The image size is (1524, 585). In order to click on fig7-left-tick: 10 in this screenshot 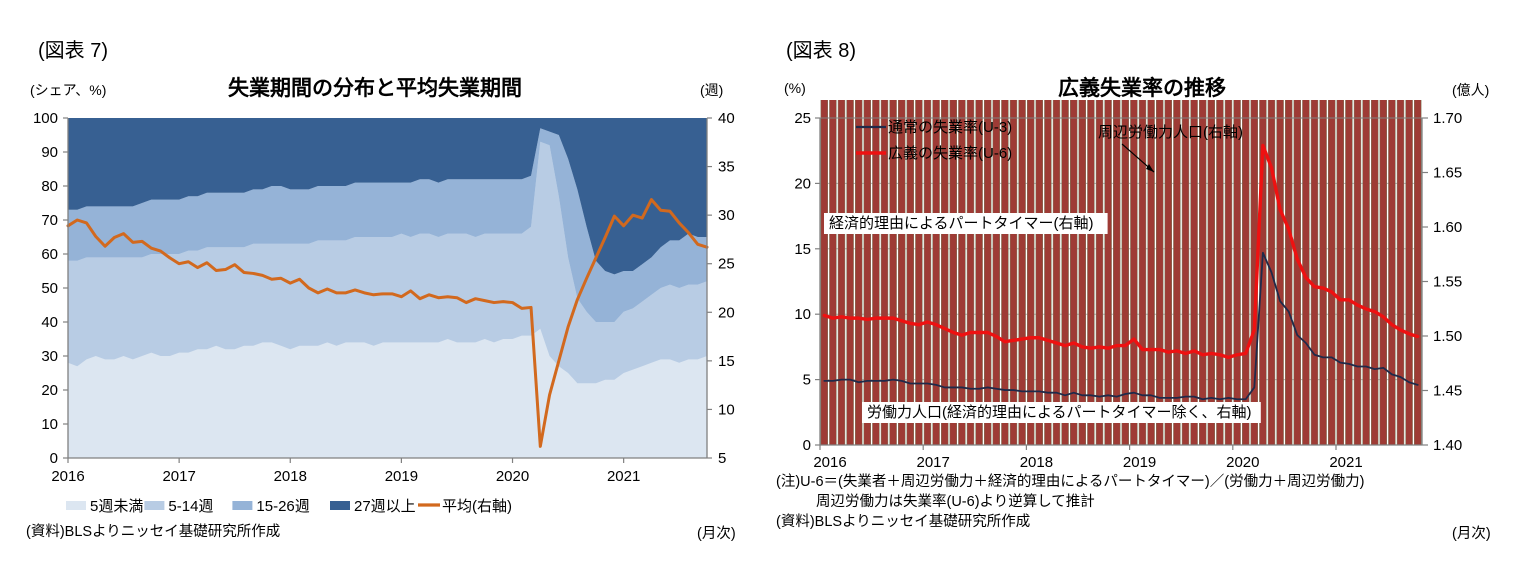, I will do `click(49, 424)`.